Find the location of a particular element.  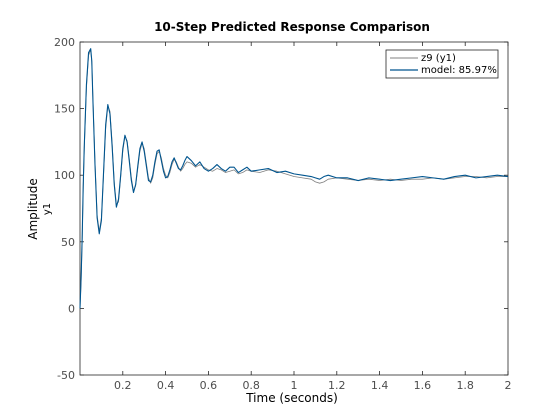

legend-box is located at coordinates (442, 64).